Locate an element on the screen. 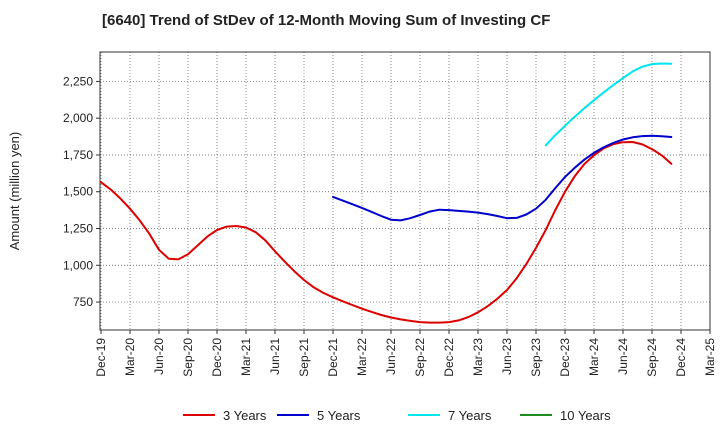 This screenshot has width=720, height=440. x-tick-label: Mar-25 is located at coordinates (710, 357).